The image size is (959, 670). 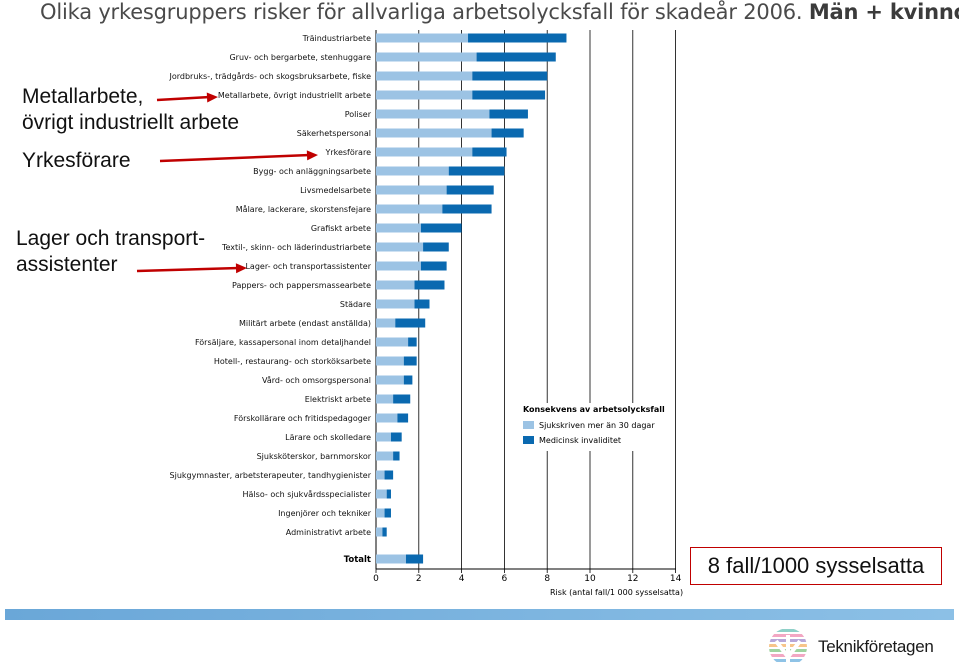 I want to click on category-label: Gruv- och bergarbete, stenhuggare, so click(x=300, y=57).